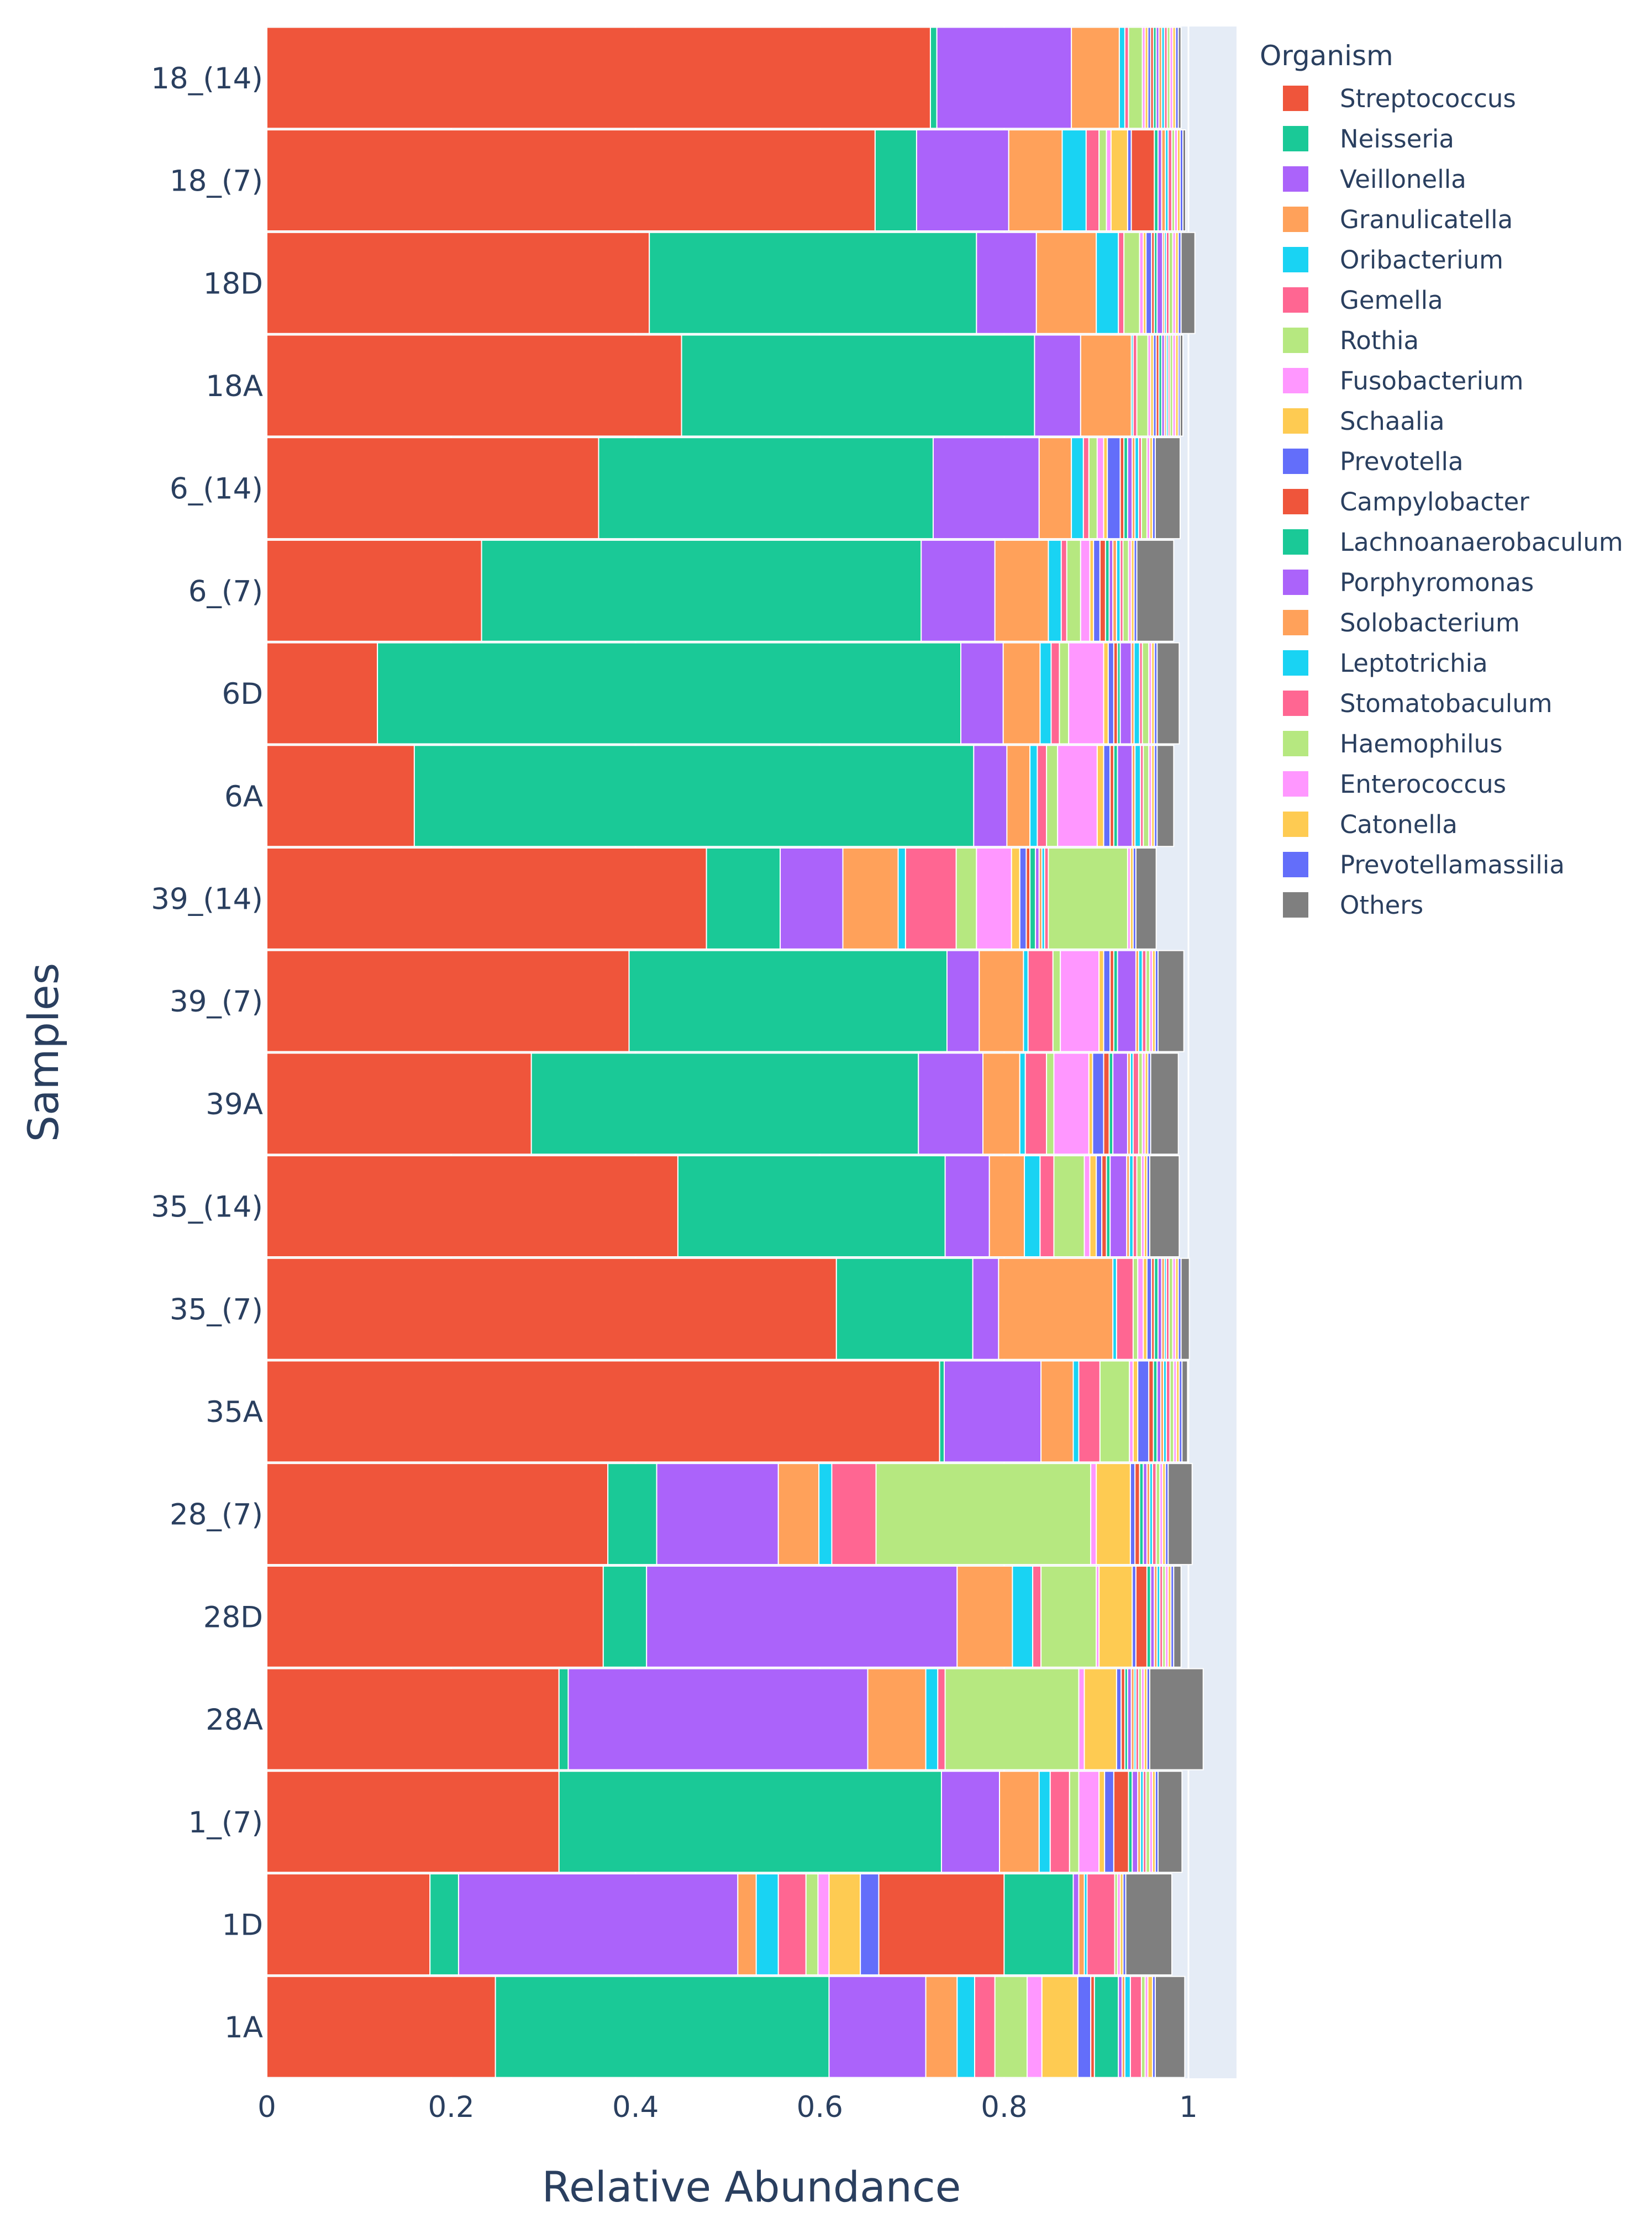  Describe the element at coordinates (451, 2107) in the screenshot. I see `x-tick-label: 0.2` at that location.